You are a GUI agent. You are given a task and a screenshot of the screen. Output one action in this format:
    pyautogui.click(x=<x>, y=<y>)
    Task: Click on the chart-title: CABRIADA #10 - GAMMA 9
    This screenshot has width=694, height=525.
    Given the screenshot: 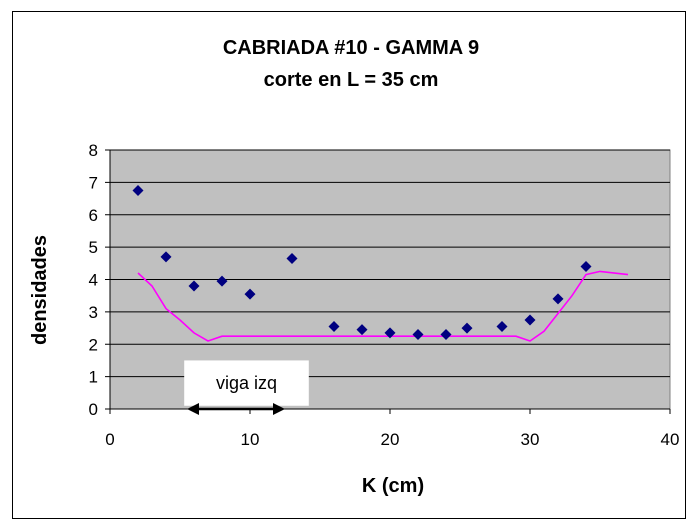 What is the action you would take?
    pyautogui.click(x=351, y=48)
    